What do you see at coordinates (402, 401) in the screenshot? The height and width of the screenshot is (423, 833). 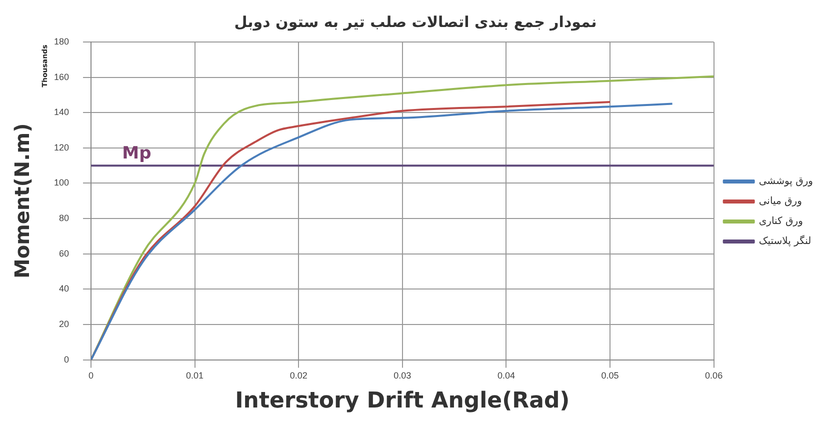 I see `x-axis-title: Interstory Drift Angle(Rad)` at bounding box center [402, 401].